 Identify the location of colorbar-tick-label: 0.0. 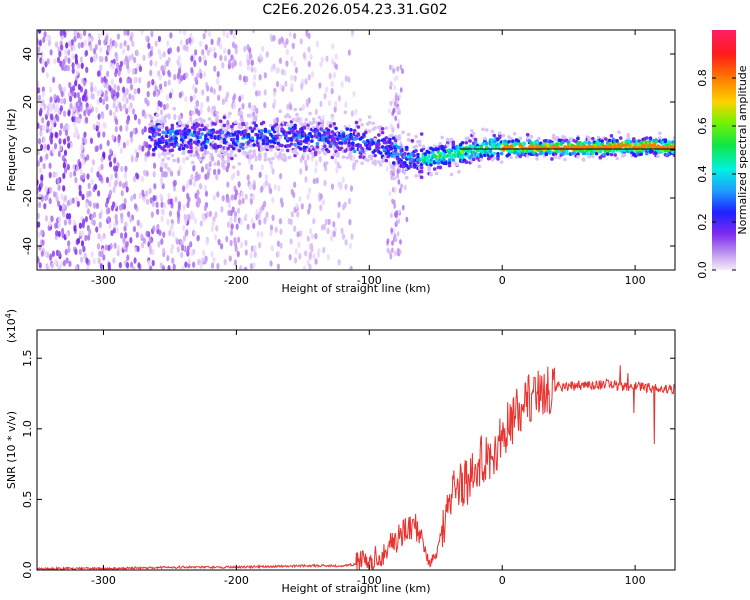
(702, 270).